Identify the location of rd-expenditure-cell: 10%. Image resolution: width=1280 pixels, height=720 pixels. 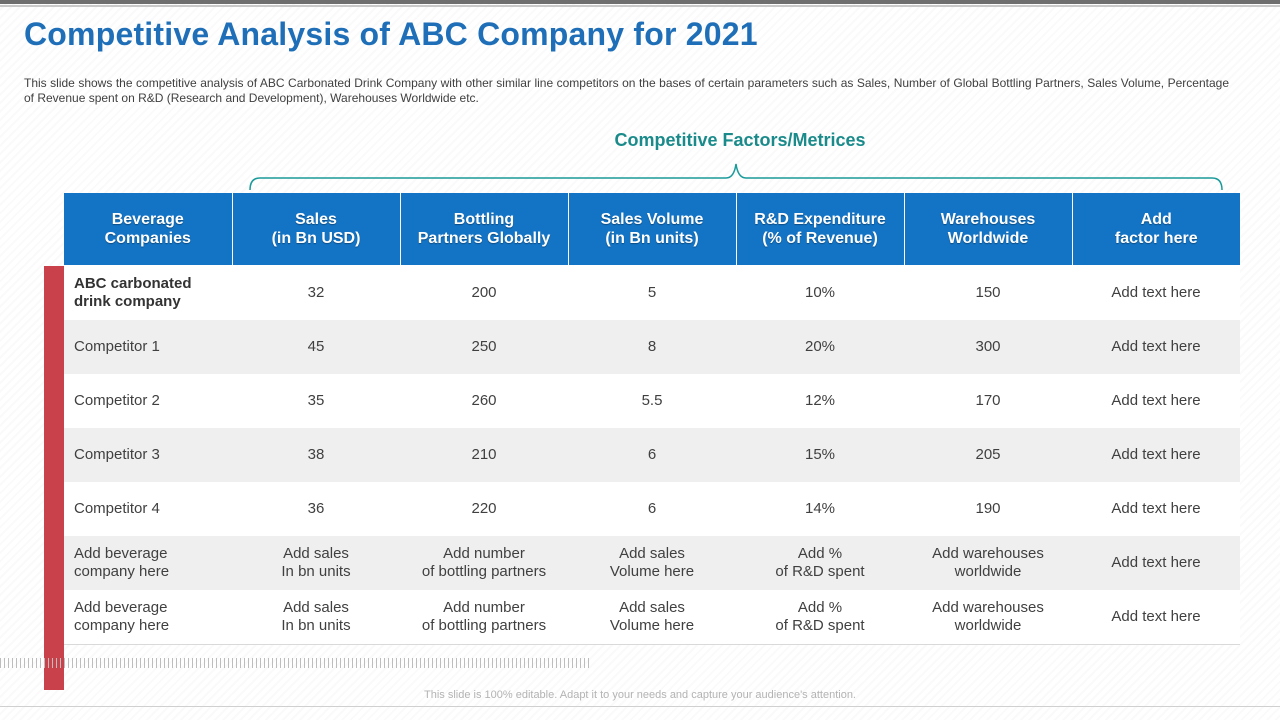
(820, 292).